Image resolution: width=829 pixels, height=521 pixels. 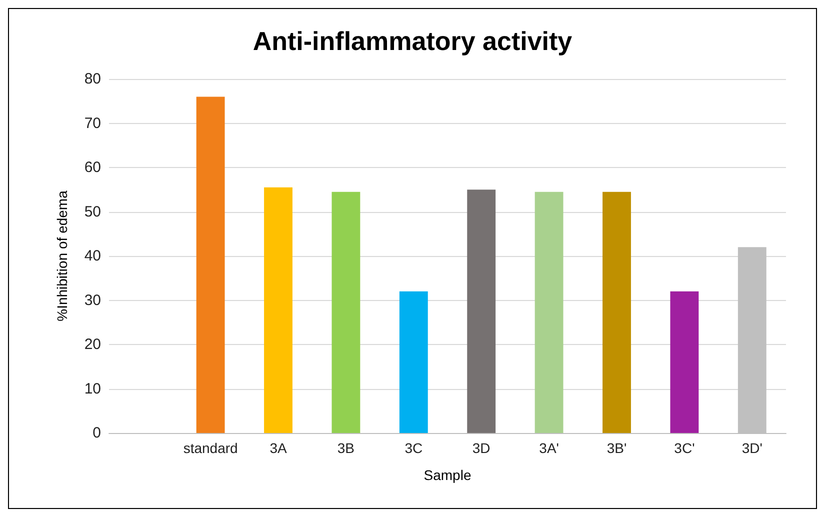 I want to click on y-tick-label: 30, so click(x=92, y=300).